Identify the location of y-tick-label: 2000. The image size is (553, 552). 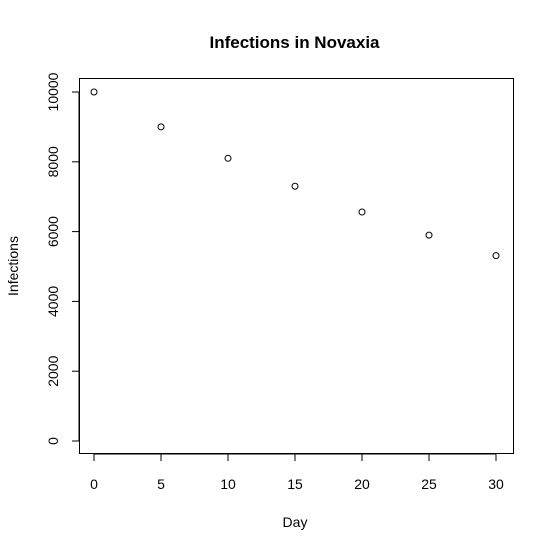
(53, 370).